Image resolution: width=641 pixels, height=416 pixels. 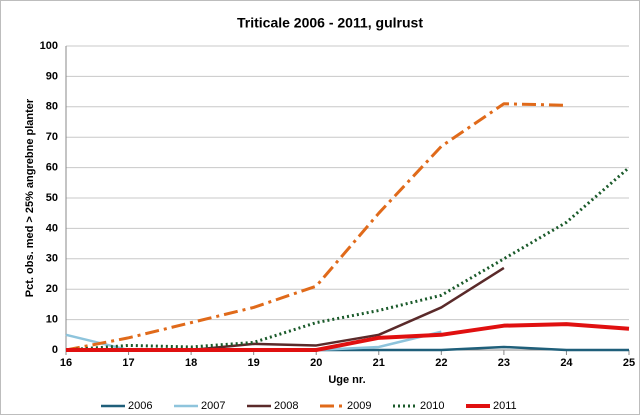 What do you see at coordinates (359, 406) in the screenshot?
I see `legend-label: 2009` at bounding box center [359, 406].